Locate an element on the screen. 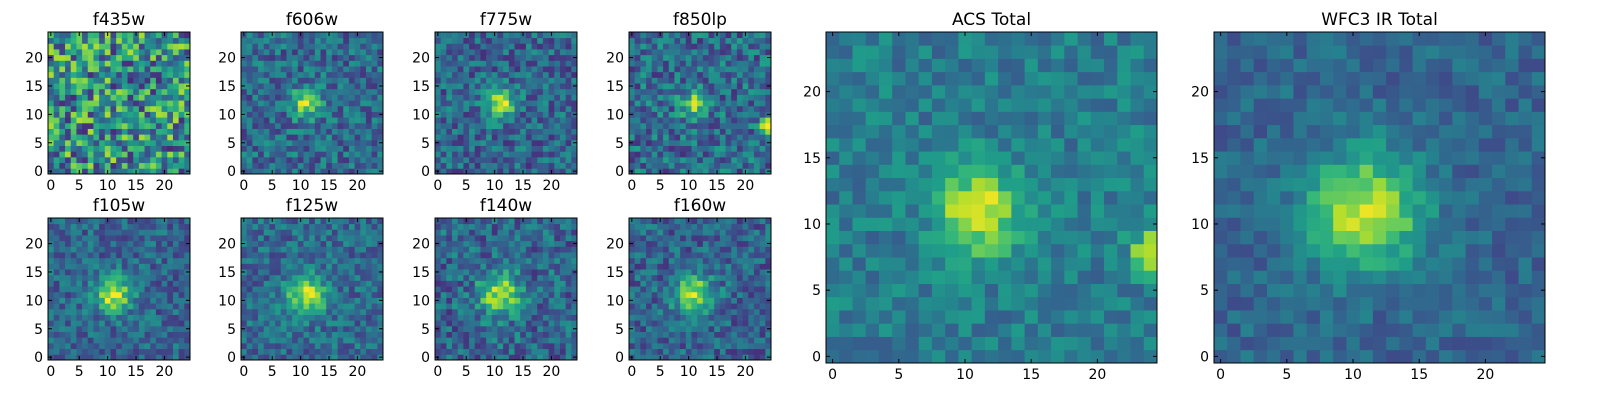 The width and height of the screenshot is (1600, 404). y-tick-label: 0 is located at coordinates (425, 358).